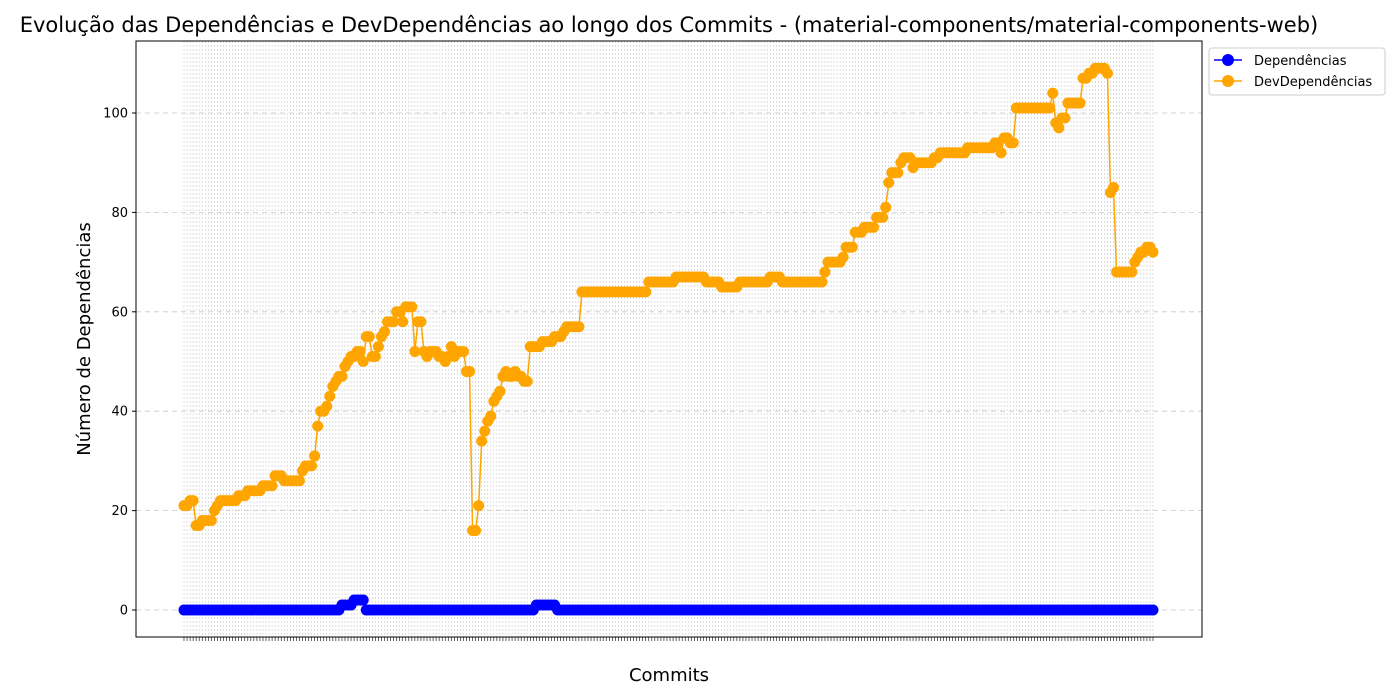  What do you see at coordinates (119, 363) in the screenshot?
I see `y-axis: 0 20 40 60 80 100` at bounding box center [119, 363].